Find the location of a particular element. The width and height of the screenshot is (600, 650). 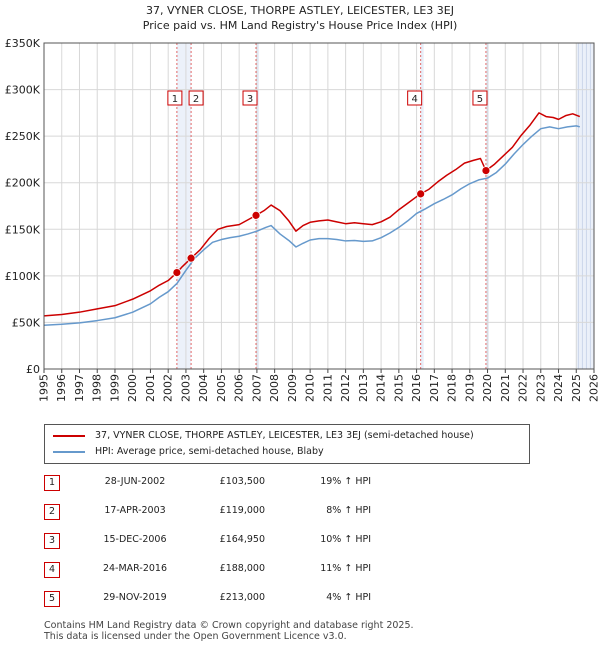

y-tick-label: £100K is located at coordinates (23, 276).